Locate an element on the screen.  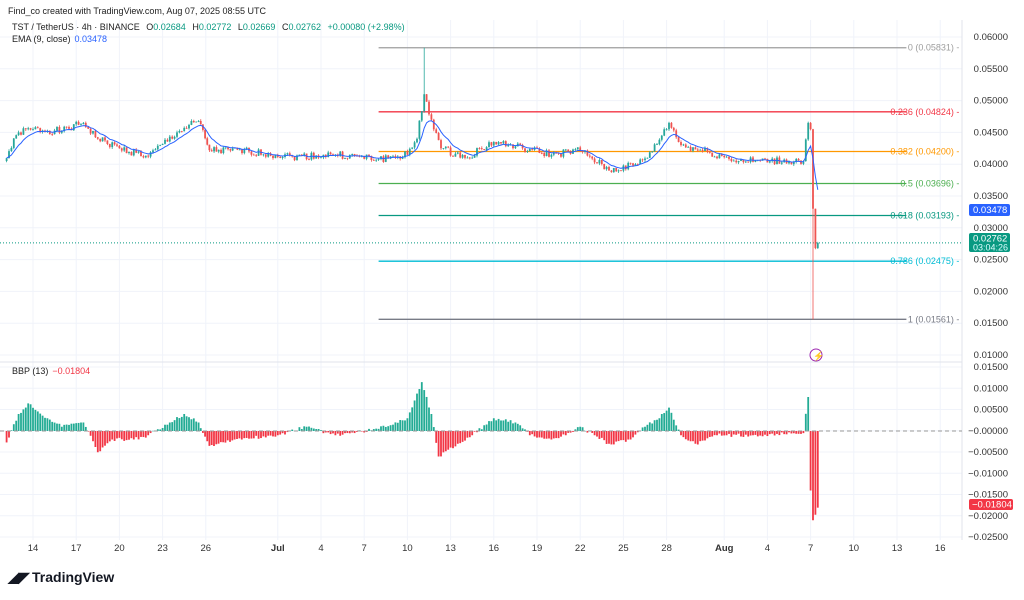
fib-level-label: 0 (0.05831) - is located at coordinates (934, 48).